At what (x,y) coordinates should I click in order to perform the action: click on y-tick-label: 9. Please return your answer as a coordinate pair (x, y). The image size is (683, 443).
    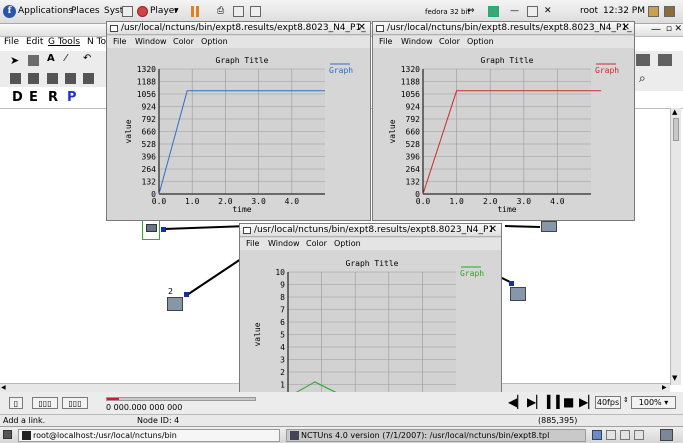
    Looking at the image, I should click on (282, 285).